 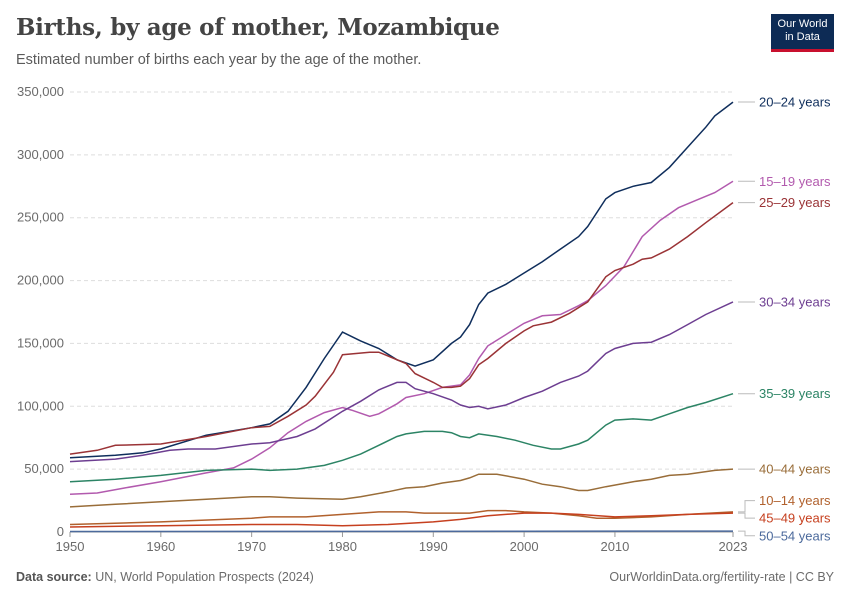 I want to click on y-tick-label: 250,000, so click(x=40, y=217).